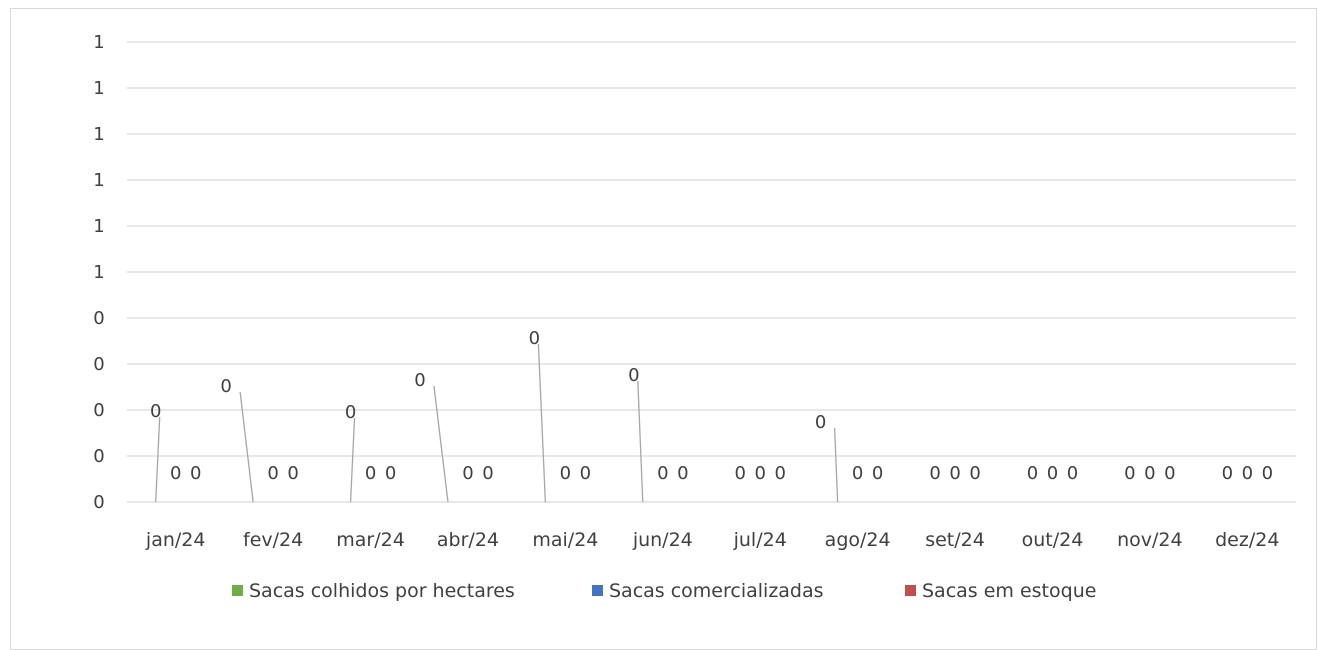 The image size is (1317, 650). What do you see at coordinates (1247, 540) in the screenshot?
I see `x-category-label: dez/24` at bounding box center [1247, 540].